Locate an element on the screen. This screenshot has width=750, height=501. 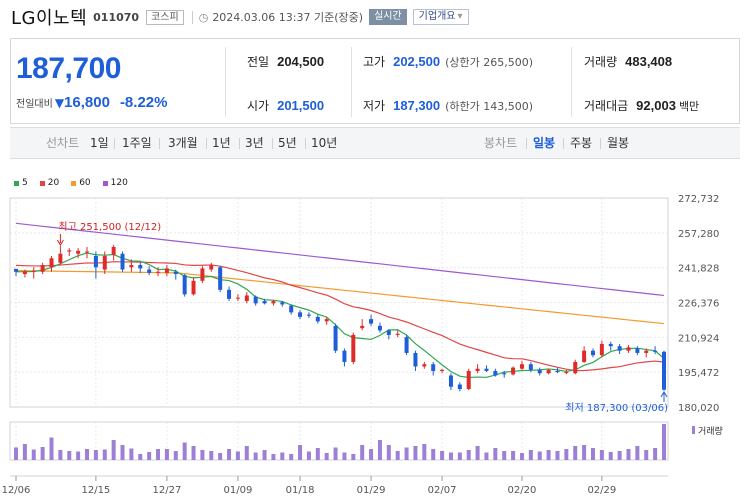
clock-icon: ◷ is located at coordinates (203, 17).